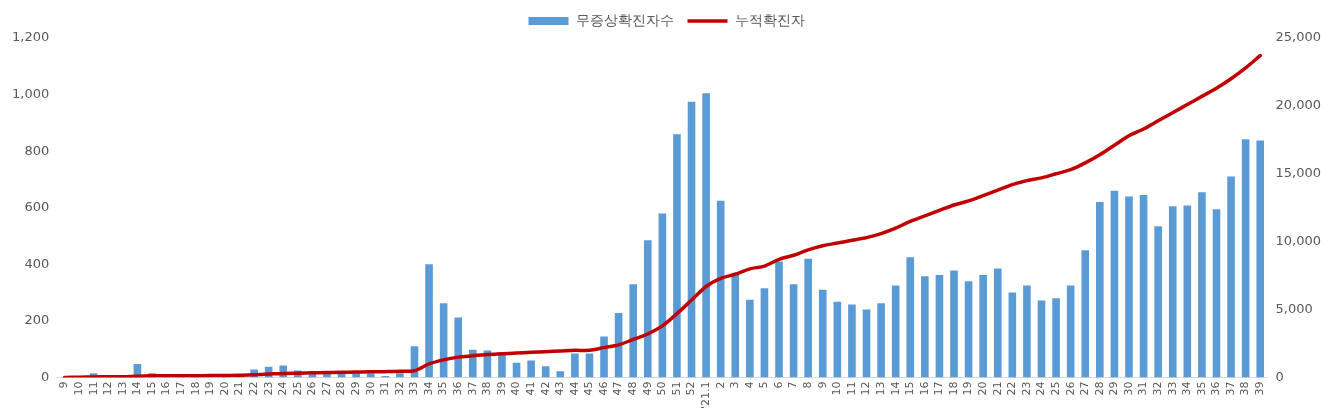  What do you see at coordinates (1298, 105) in the screenshot?
I see `y2-tick-label: 20,000` at bounding box center [1298, 105].